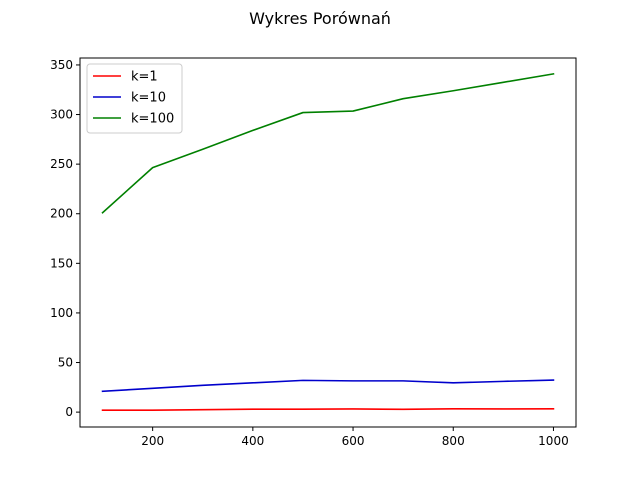  What do you see at coordinates (144, 77) in the screenshot?
I see `legend-label: k=1` at bounding box center [144, 77].